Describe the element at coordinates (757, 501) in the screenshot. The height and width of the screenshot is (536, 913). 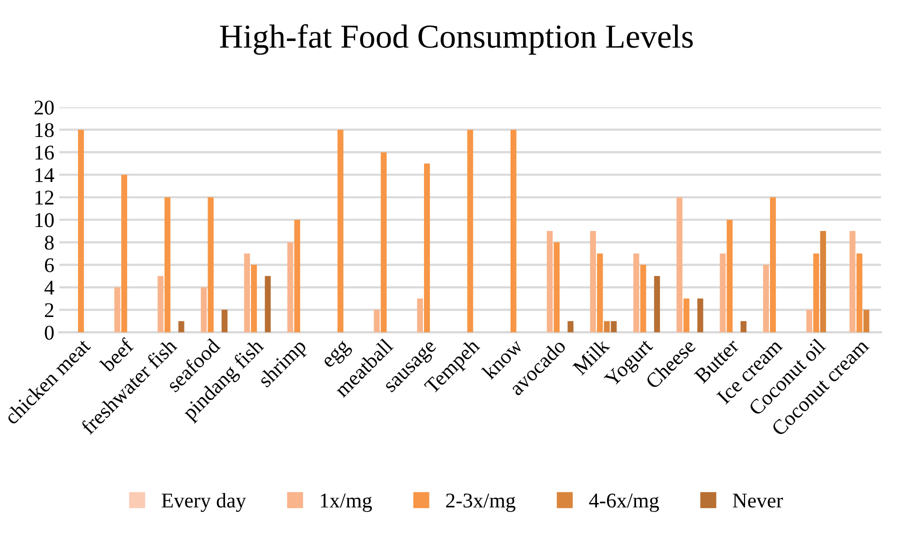
I see `legend-label: Never` at that location.